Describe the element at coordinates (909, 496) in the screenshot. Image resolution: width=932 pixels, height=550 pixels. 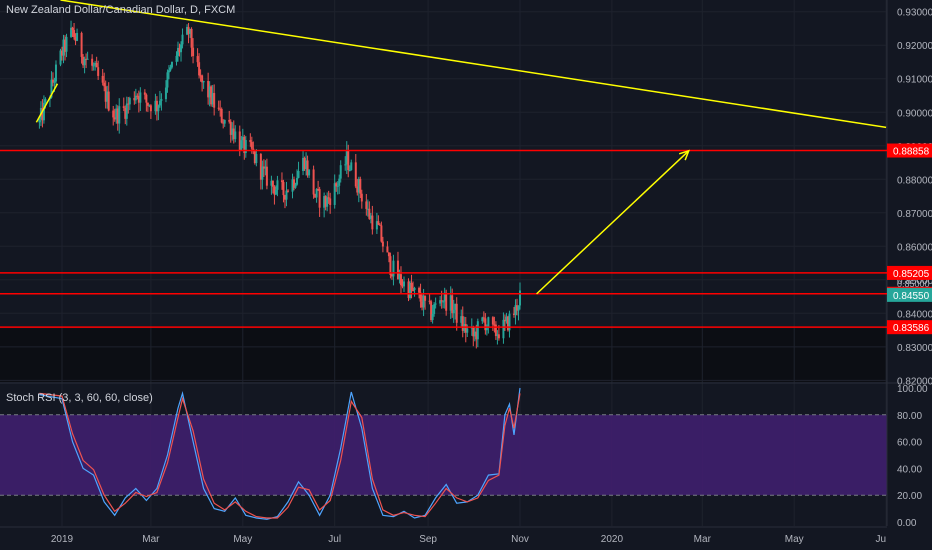
I see `osc-tick-label: 20.00` at that location.